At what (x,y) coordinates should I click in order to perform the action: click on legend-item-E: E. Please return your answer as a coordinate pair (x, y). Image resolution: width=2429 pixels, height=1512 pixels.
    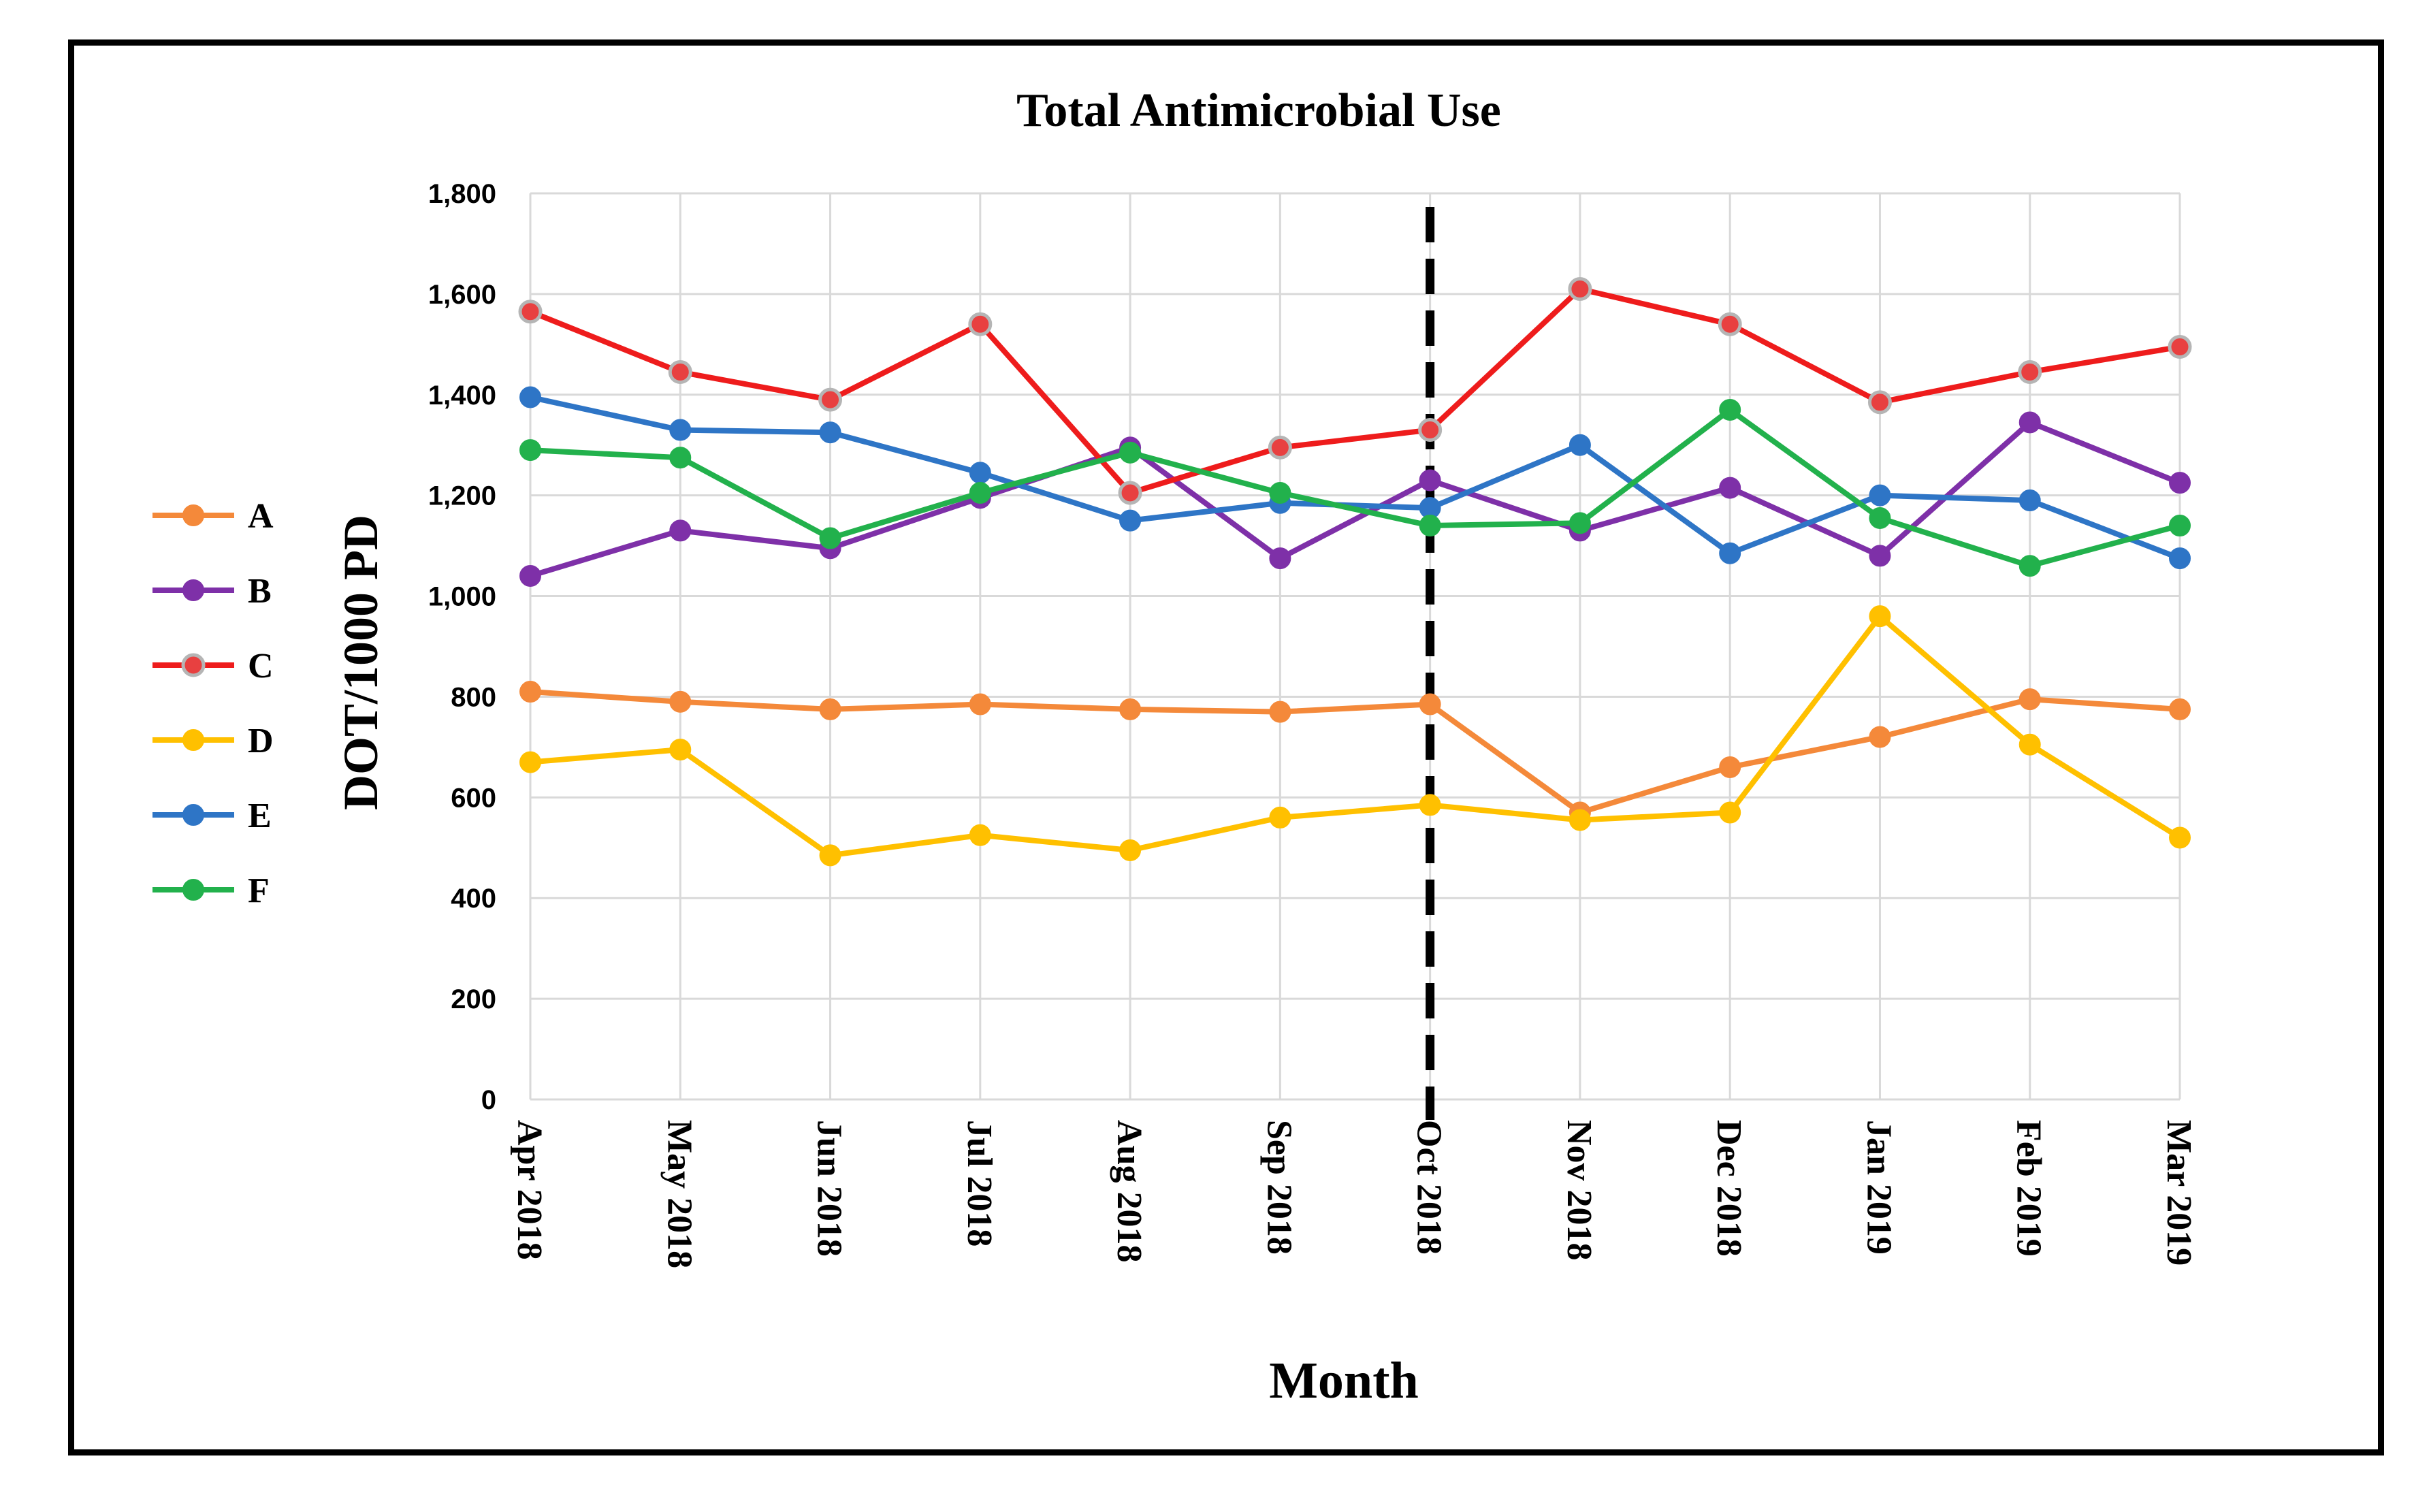
    Looking at the image, I should click on (212, 816).